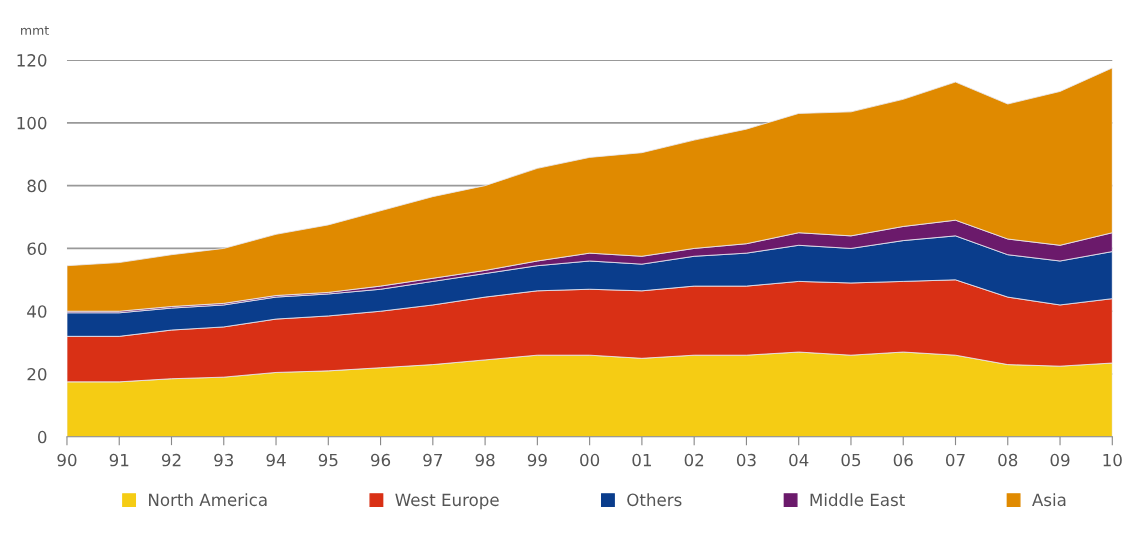 The image size is (1135, 546). Describe the element at coordinates (433, 460) in the screenshot. I see `x-tick-label: 97` at that location.